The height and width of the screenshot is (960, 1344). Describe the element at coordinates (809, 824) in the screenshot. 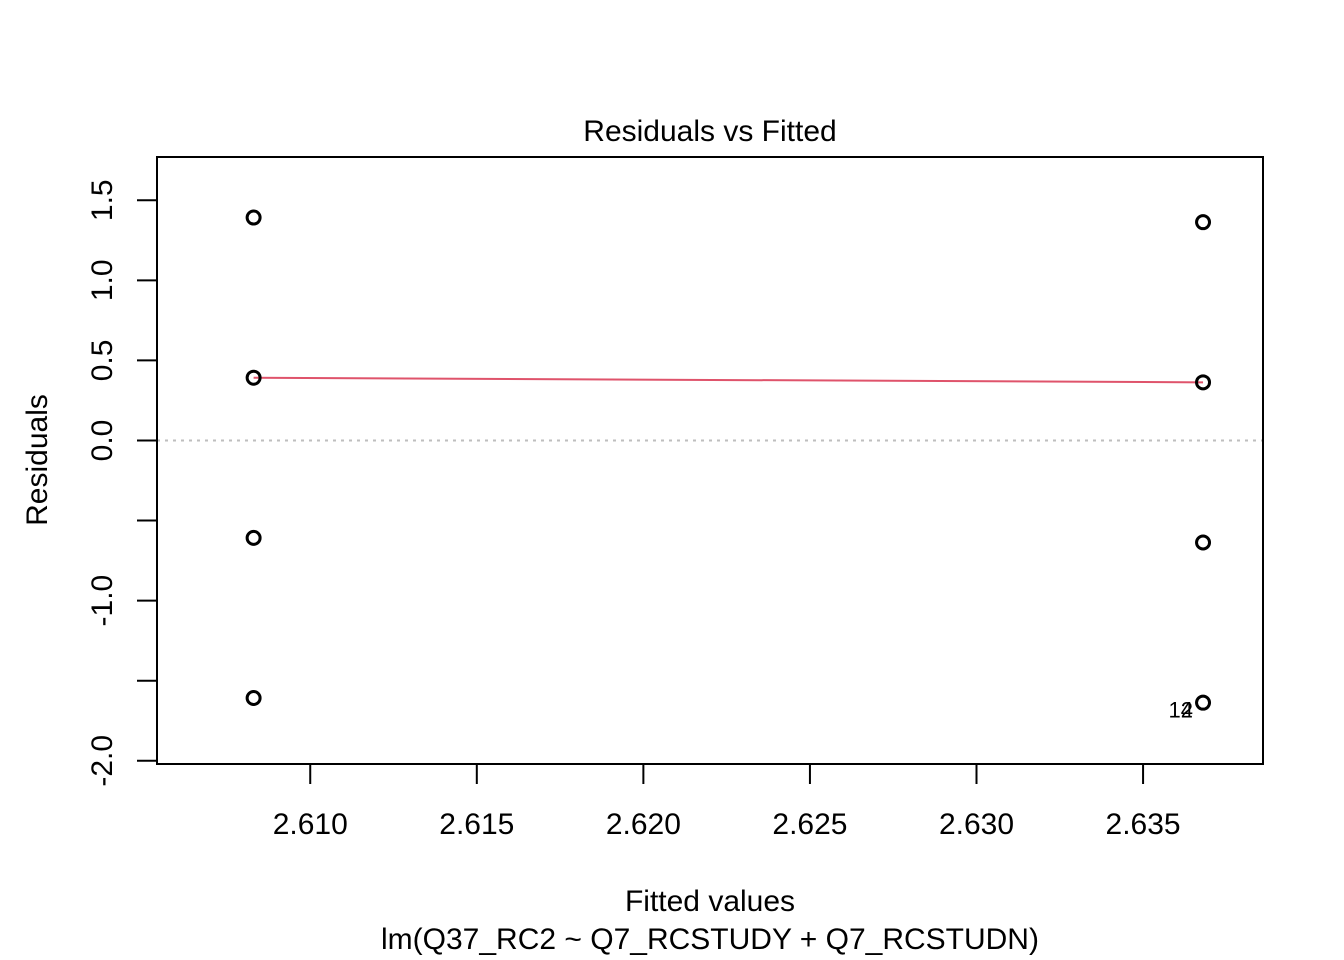

I see `x-tick-label: 2.625` at that location.